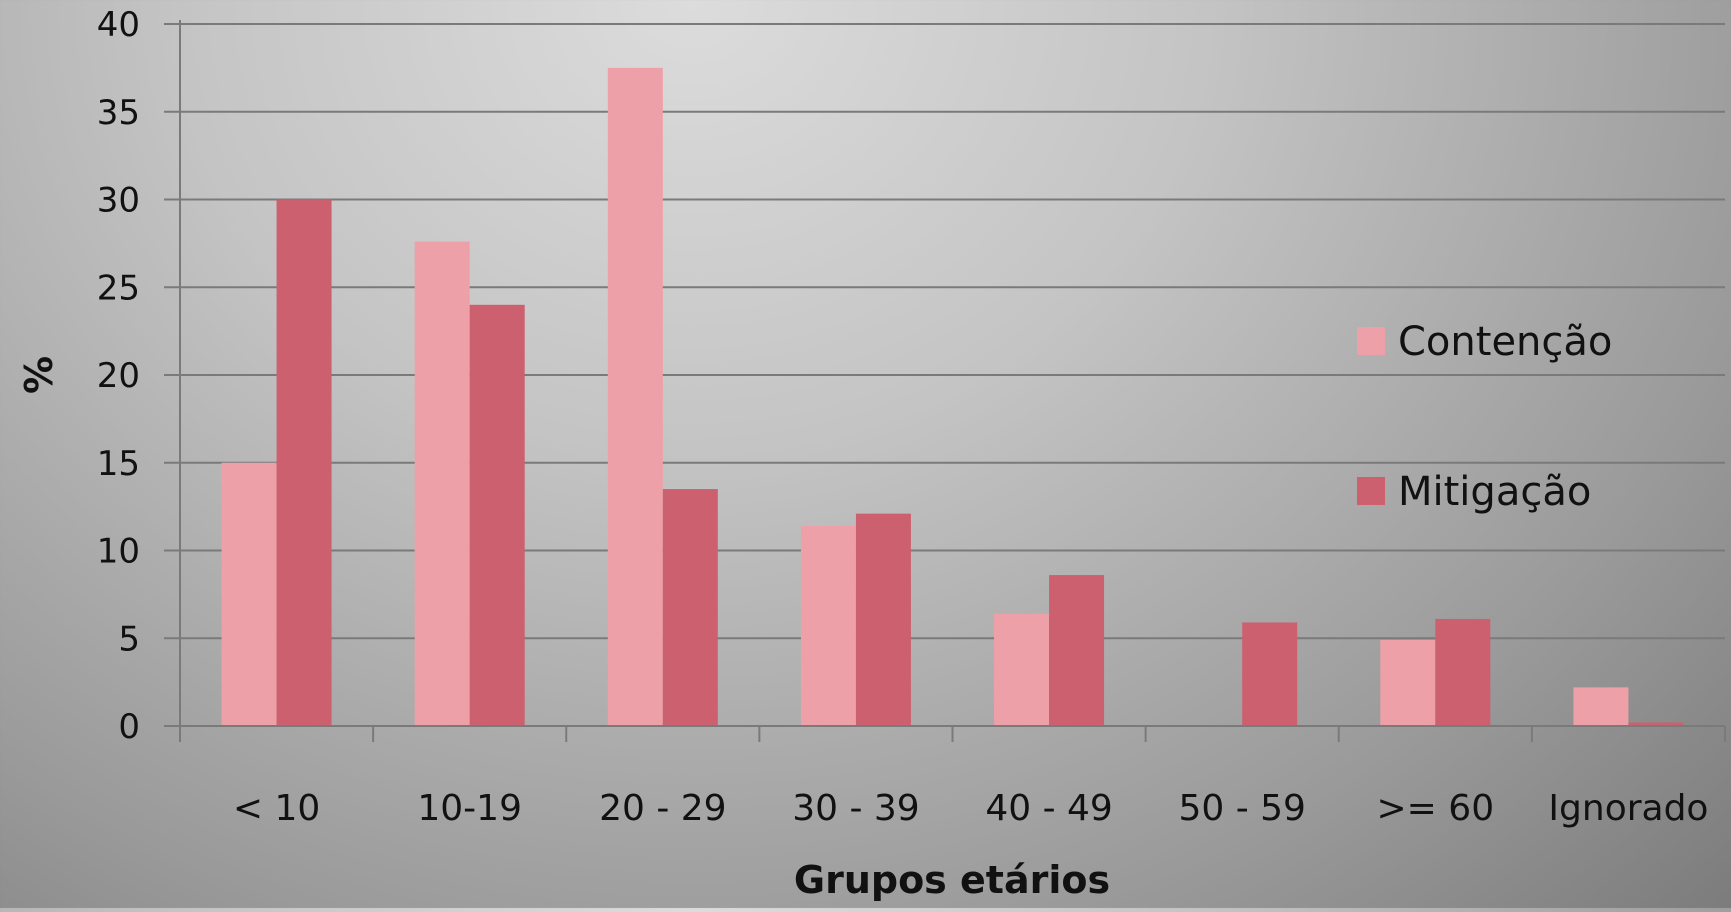  I want to click on y-tick-label: 35, so click(118, 113).